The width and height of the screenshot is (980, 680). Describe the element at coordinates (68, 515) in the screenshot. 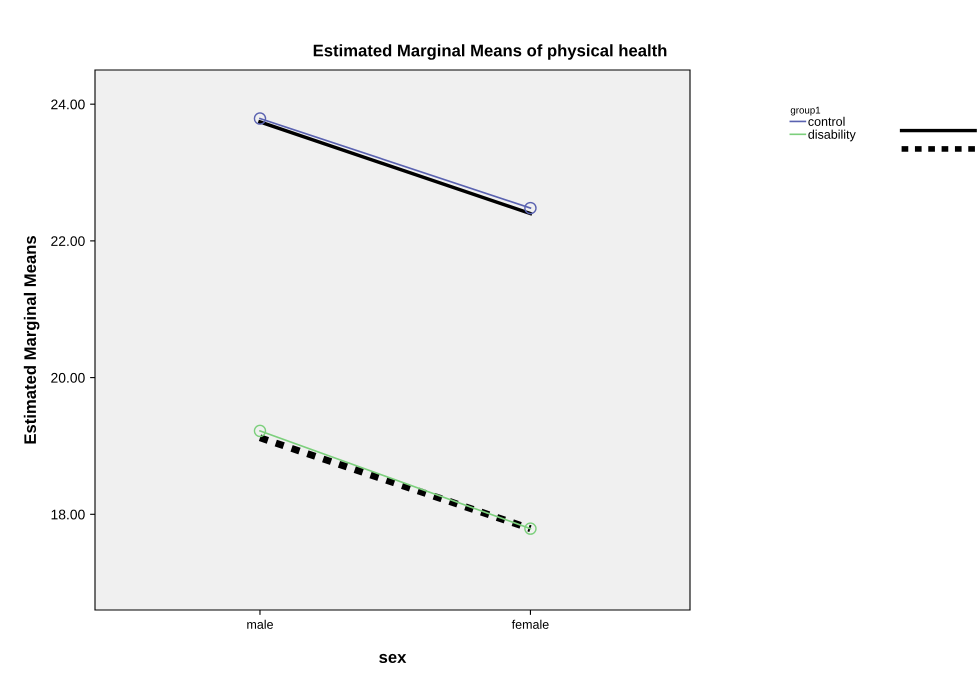

I see `y-tick-label: 18.00` at that location.